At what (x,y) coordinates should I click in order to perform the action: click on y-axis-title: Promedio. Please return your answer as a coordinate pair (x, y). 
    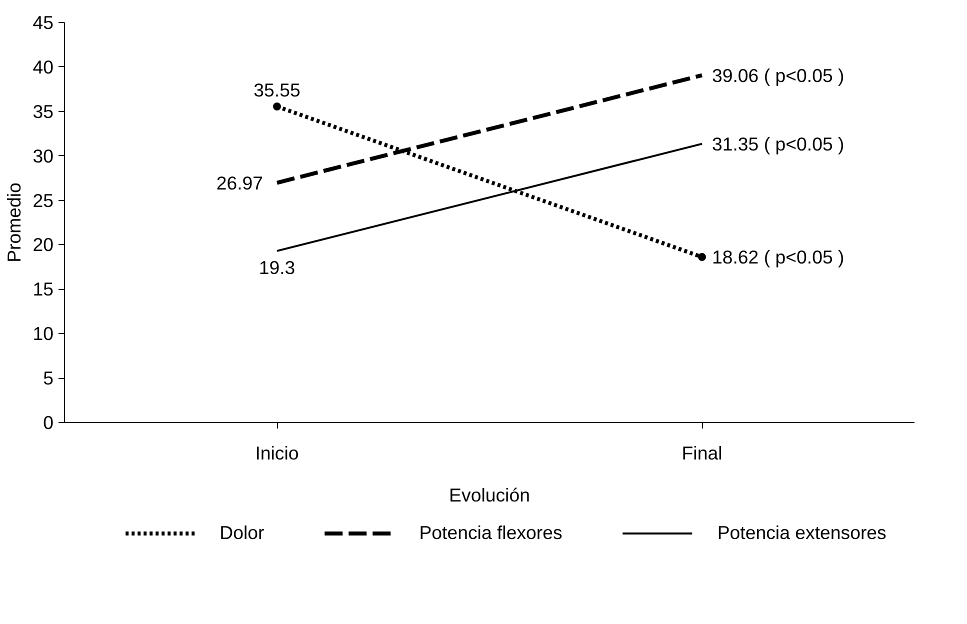
    Looking at the image, I should click on (14, 222).